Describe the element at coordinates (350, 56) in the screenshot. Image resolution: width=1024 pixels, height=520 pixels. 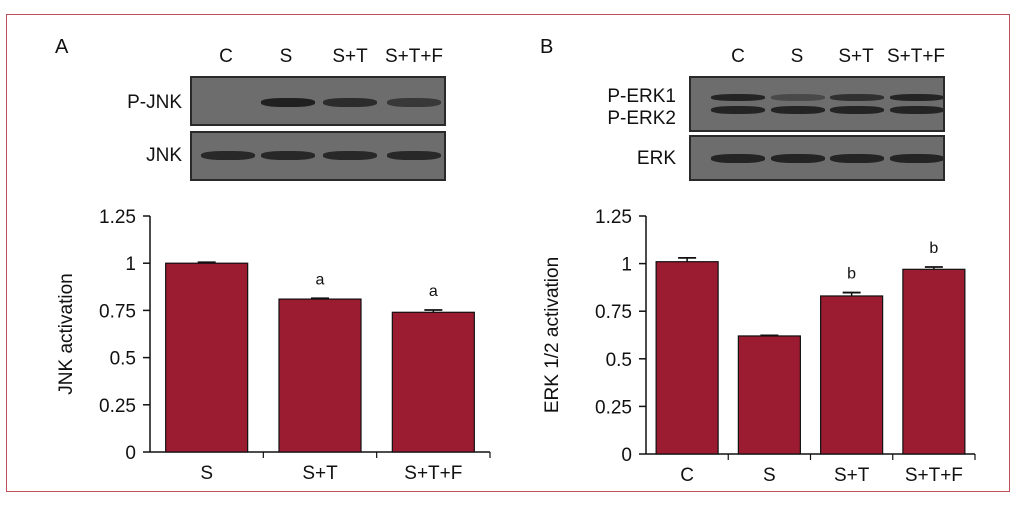
I see `panel-a-lane-label: S+T` at that location.